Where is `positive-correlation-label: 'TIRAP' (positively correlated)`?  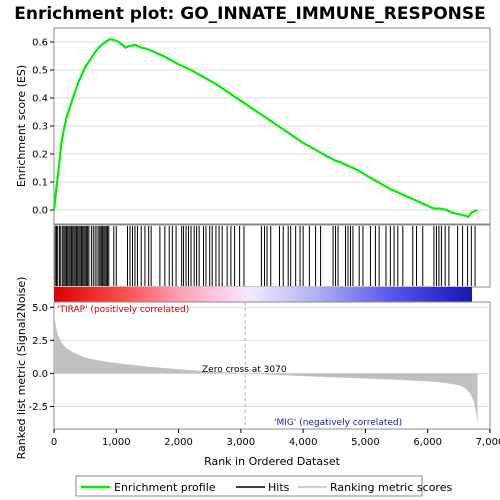 positive-correlation-label: 'TIRAP' (positively correlated) is located at coordinates (123, 310).